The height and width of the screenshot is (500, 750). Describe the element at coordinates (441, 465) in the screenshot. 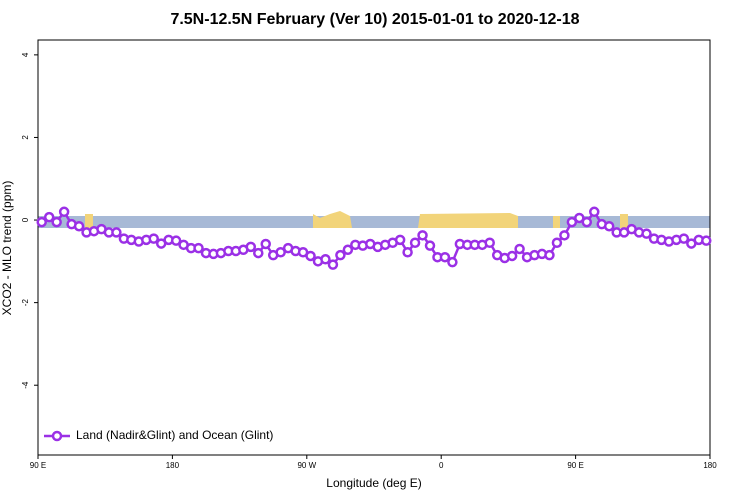

I see `x-tick-label: 0` at that location.